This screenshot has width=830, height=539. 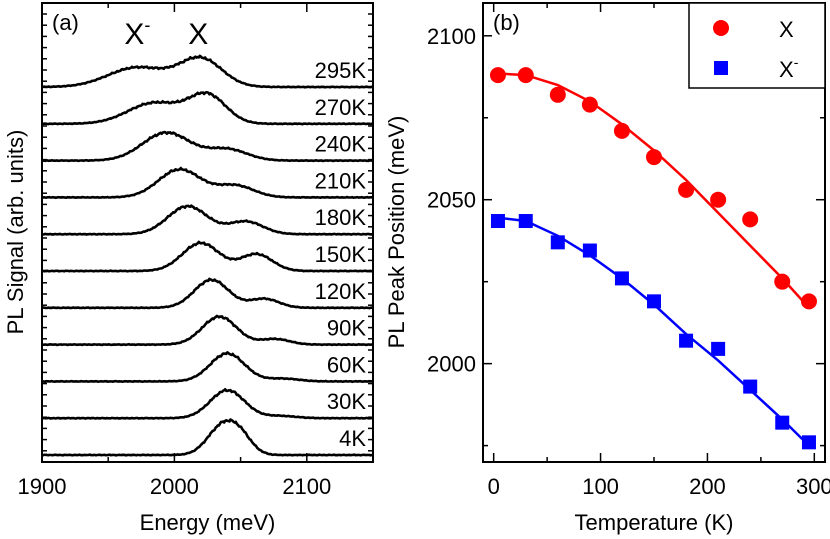 I want to click on legend-box, so click(x=757, y=45).